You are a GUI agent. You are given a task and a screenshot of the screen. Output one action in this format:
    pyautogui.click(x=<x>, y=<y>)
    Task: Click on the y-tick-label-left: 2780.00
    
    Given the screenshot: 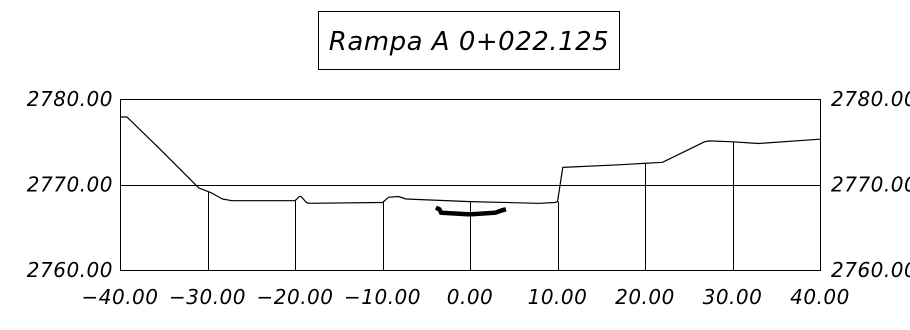 What is the action you would take?
    pyautogui.click(x=70, y=99)
    